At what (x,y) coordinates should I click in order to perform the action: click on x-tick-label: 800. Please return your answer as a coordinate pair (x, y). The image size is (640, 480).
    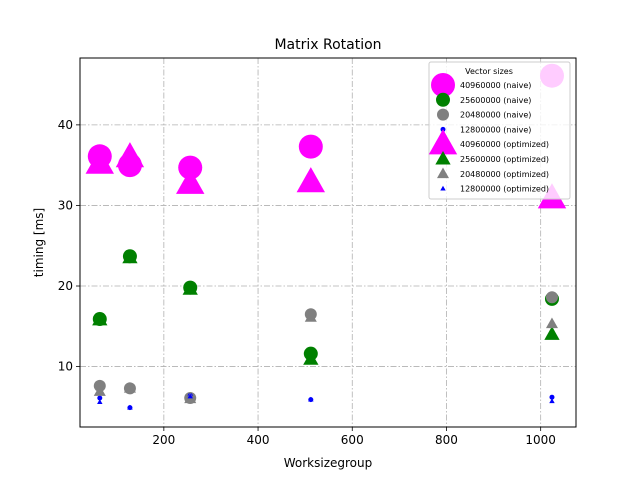
    Looking at the image, I should click on (446, 440).